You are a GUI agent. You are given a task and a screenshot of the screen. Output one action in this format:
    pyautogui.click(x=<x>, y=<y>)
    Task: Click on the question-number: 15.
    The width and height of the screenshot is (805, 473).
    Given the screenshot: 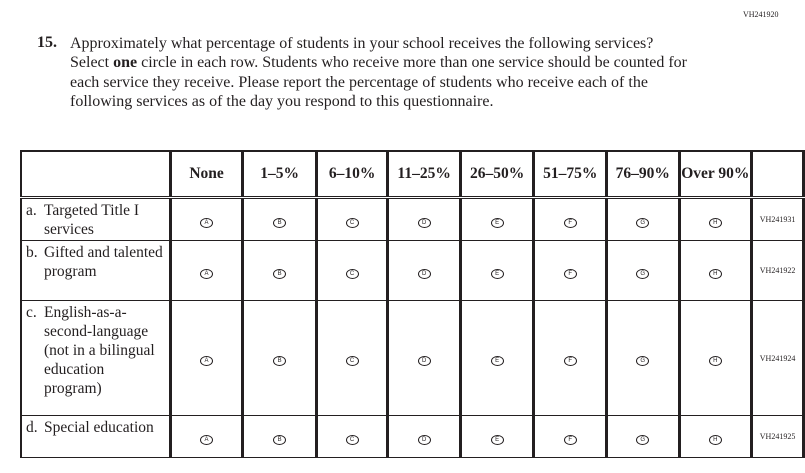 What is the action you would take?
    pyautogui.click(x=47, y=42)
    